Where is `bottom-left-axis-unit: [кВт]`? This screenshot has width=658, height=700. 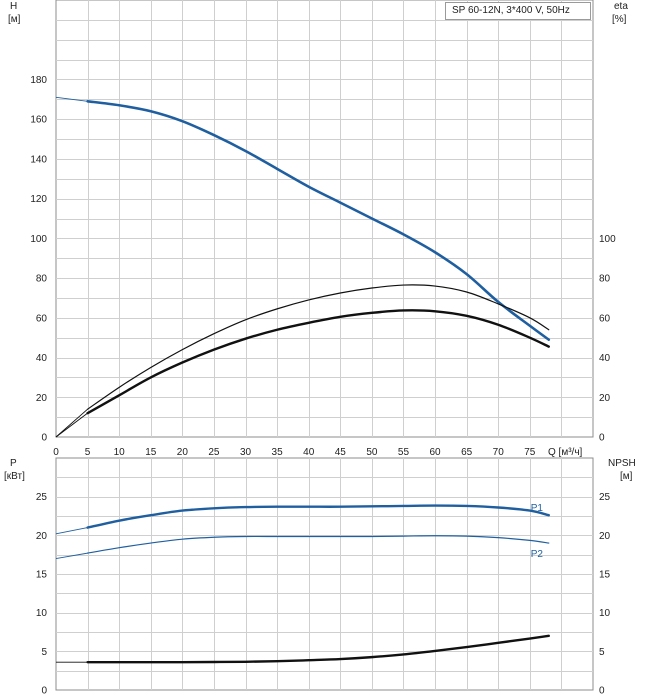
bottom-left-axis-unit: [кВт] is located at coordinates (14, 476).